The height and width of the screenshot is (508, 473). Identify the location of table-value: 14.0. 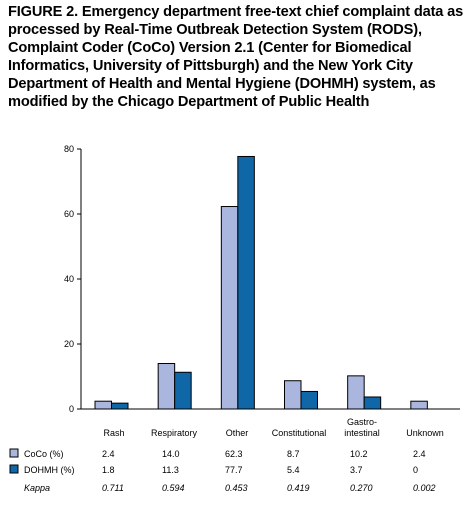
(171, 454).